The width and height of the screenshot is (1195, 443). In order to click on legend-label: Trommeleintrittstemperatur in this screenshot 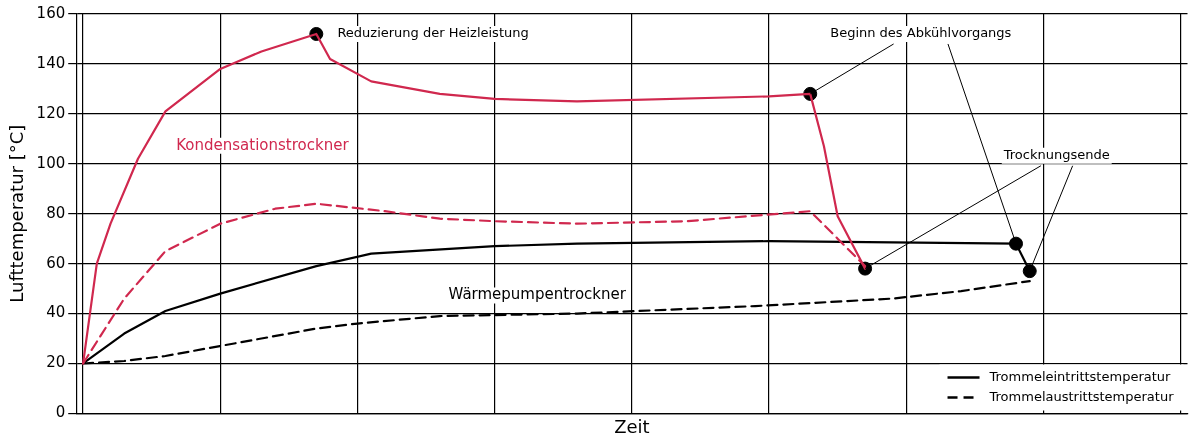, I will do `click(1080, 376)`.